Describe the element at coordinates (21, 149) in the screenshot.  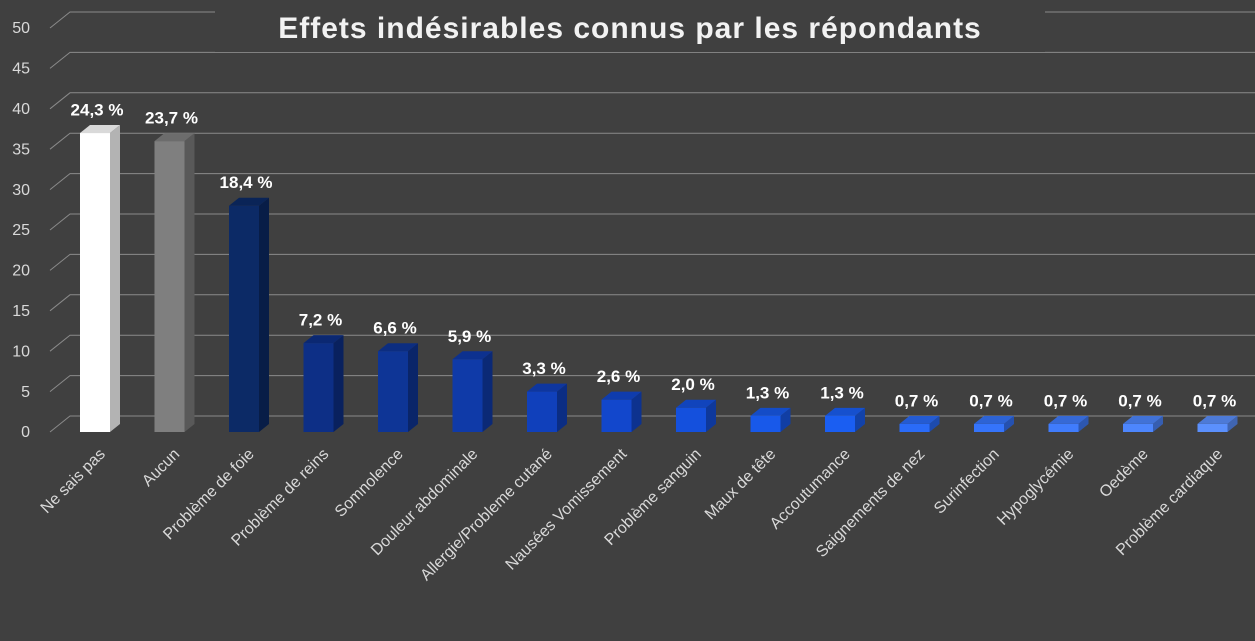
I see `y-tick-label: 35` at that location.